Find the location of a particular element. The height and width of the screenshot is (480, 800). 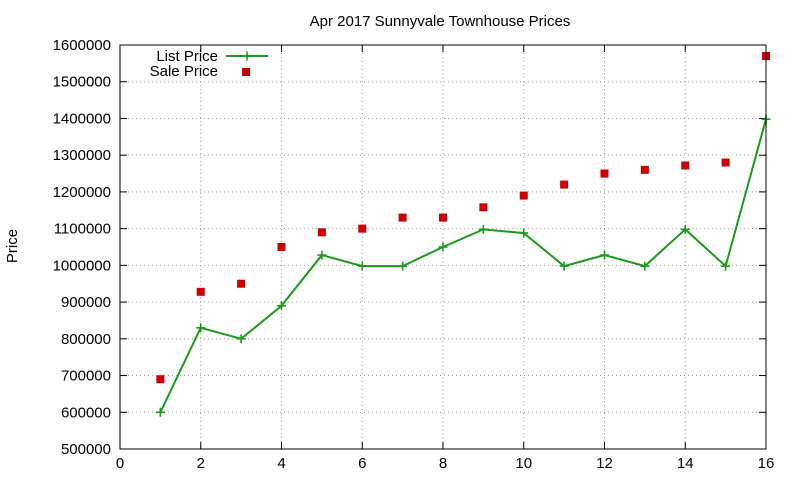

y-tick-label: 1200000 is located at coordinates (82, 192).